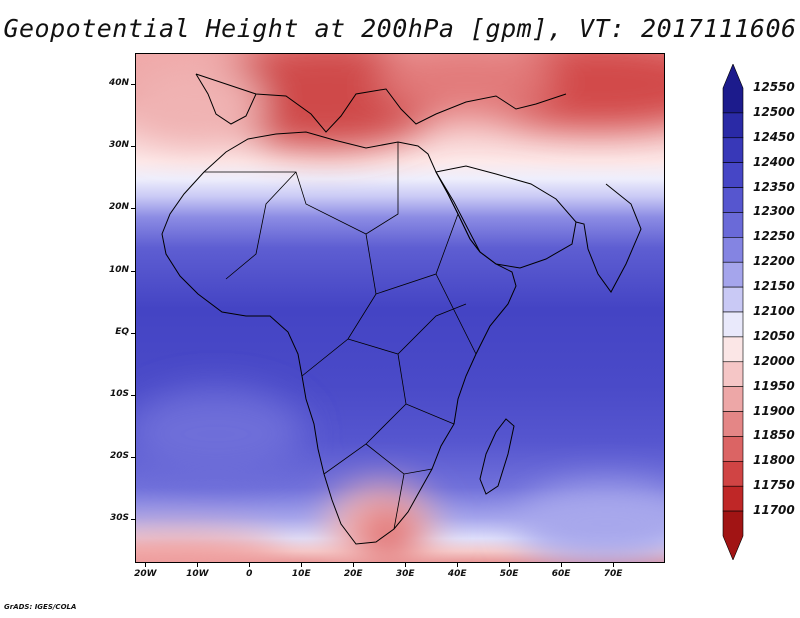  What do you see at coordinates (353, 574) in the screenshot?
I see `longitude-label: 20E` at bounding box center [353, 574].